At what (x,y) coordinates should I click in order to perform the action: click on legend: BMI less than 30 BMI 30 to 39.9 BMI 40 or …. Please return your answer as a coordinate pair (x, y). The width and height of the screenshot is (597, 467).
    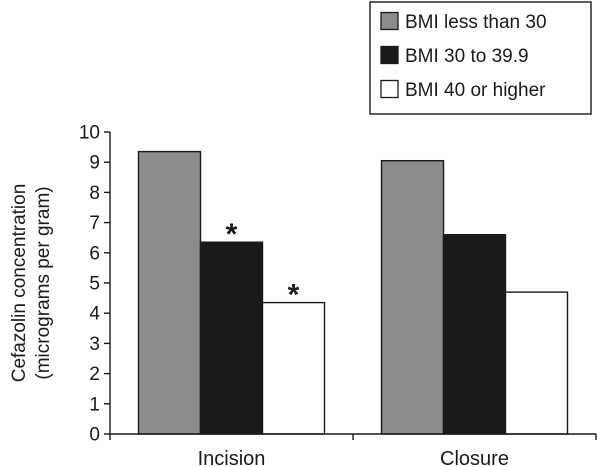
    Looking at the image, I should click on (480, 58).